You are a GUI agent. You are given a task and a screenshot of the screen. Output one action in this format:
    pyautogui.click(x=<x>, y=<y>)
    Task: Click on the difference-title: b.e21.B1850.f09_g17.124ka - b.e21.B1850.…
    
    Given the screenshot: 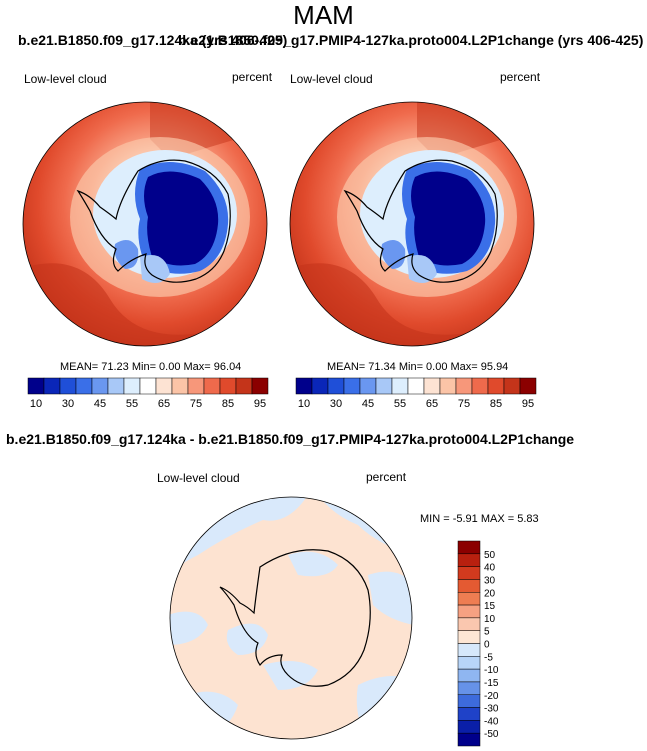 What is the action you would take?
    pyautogui.click(x=290, y=439)
    